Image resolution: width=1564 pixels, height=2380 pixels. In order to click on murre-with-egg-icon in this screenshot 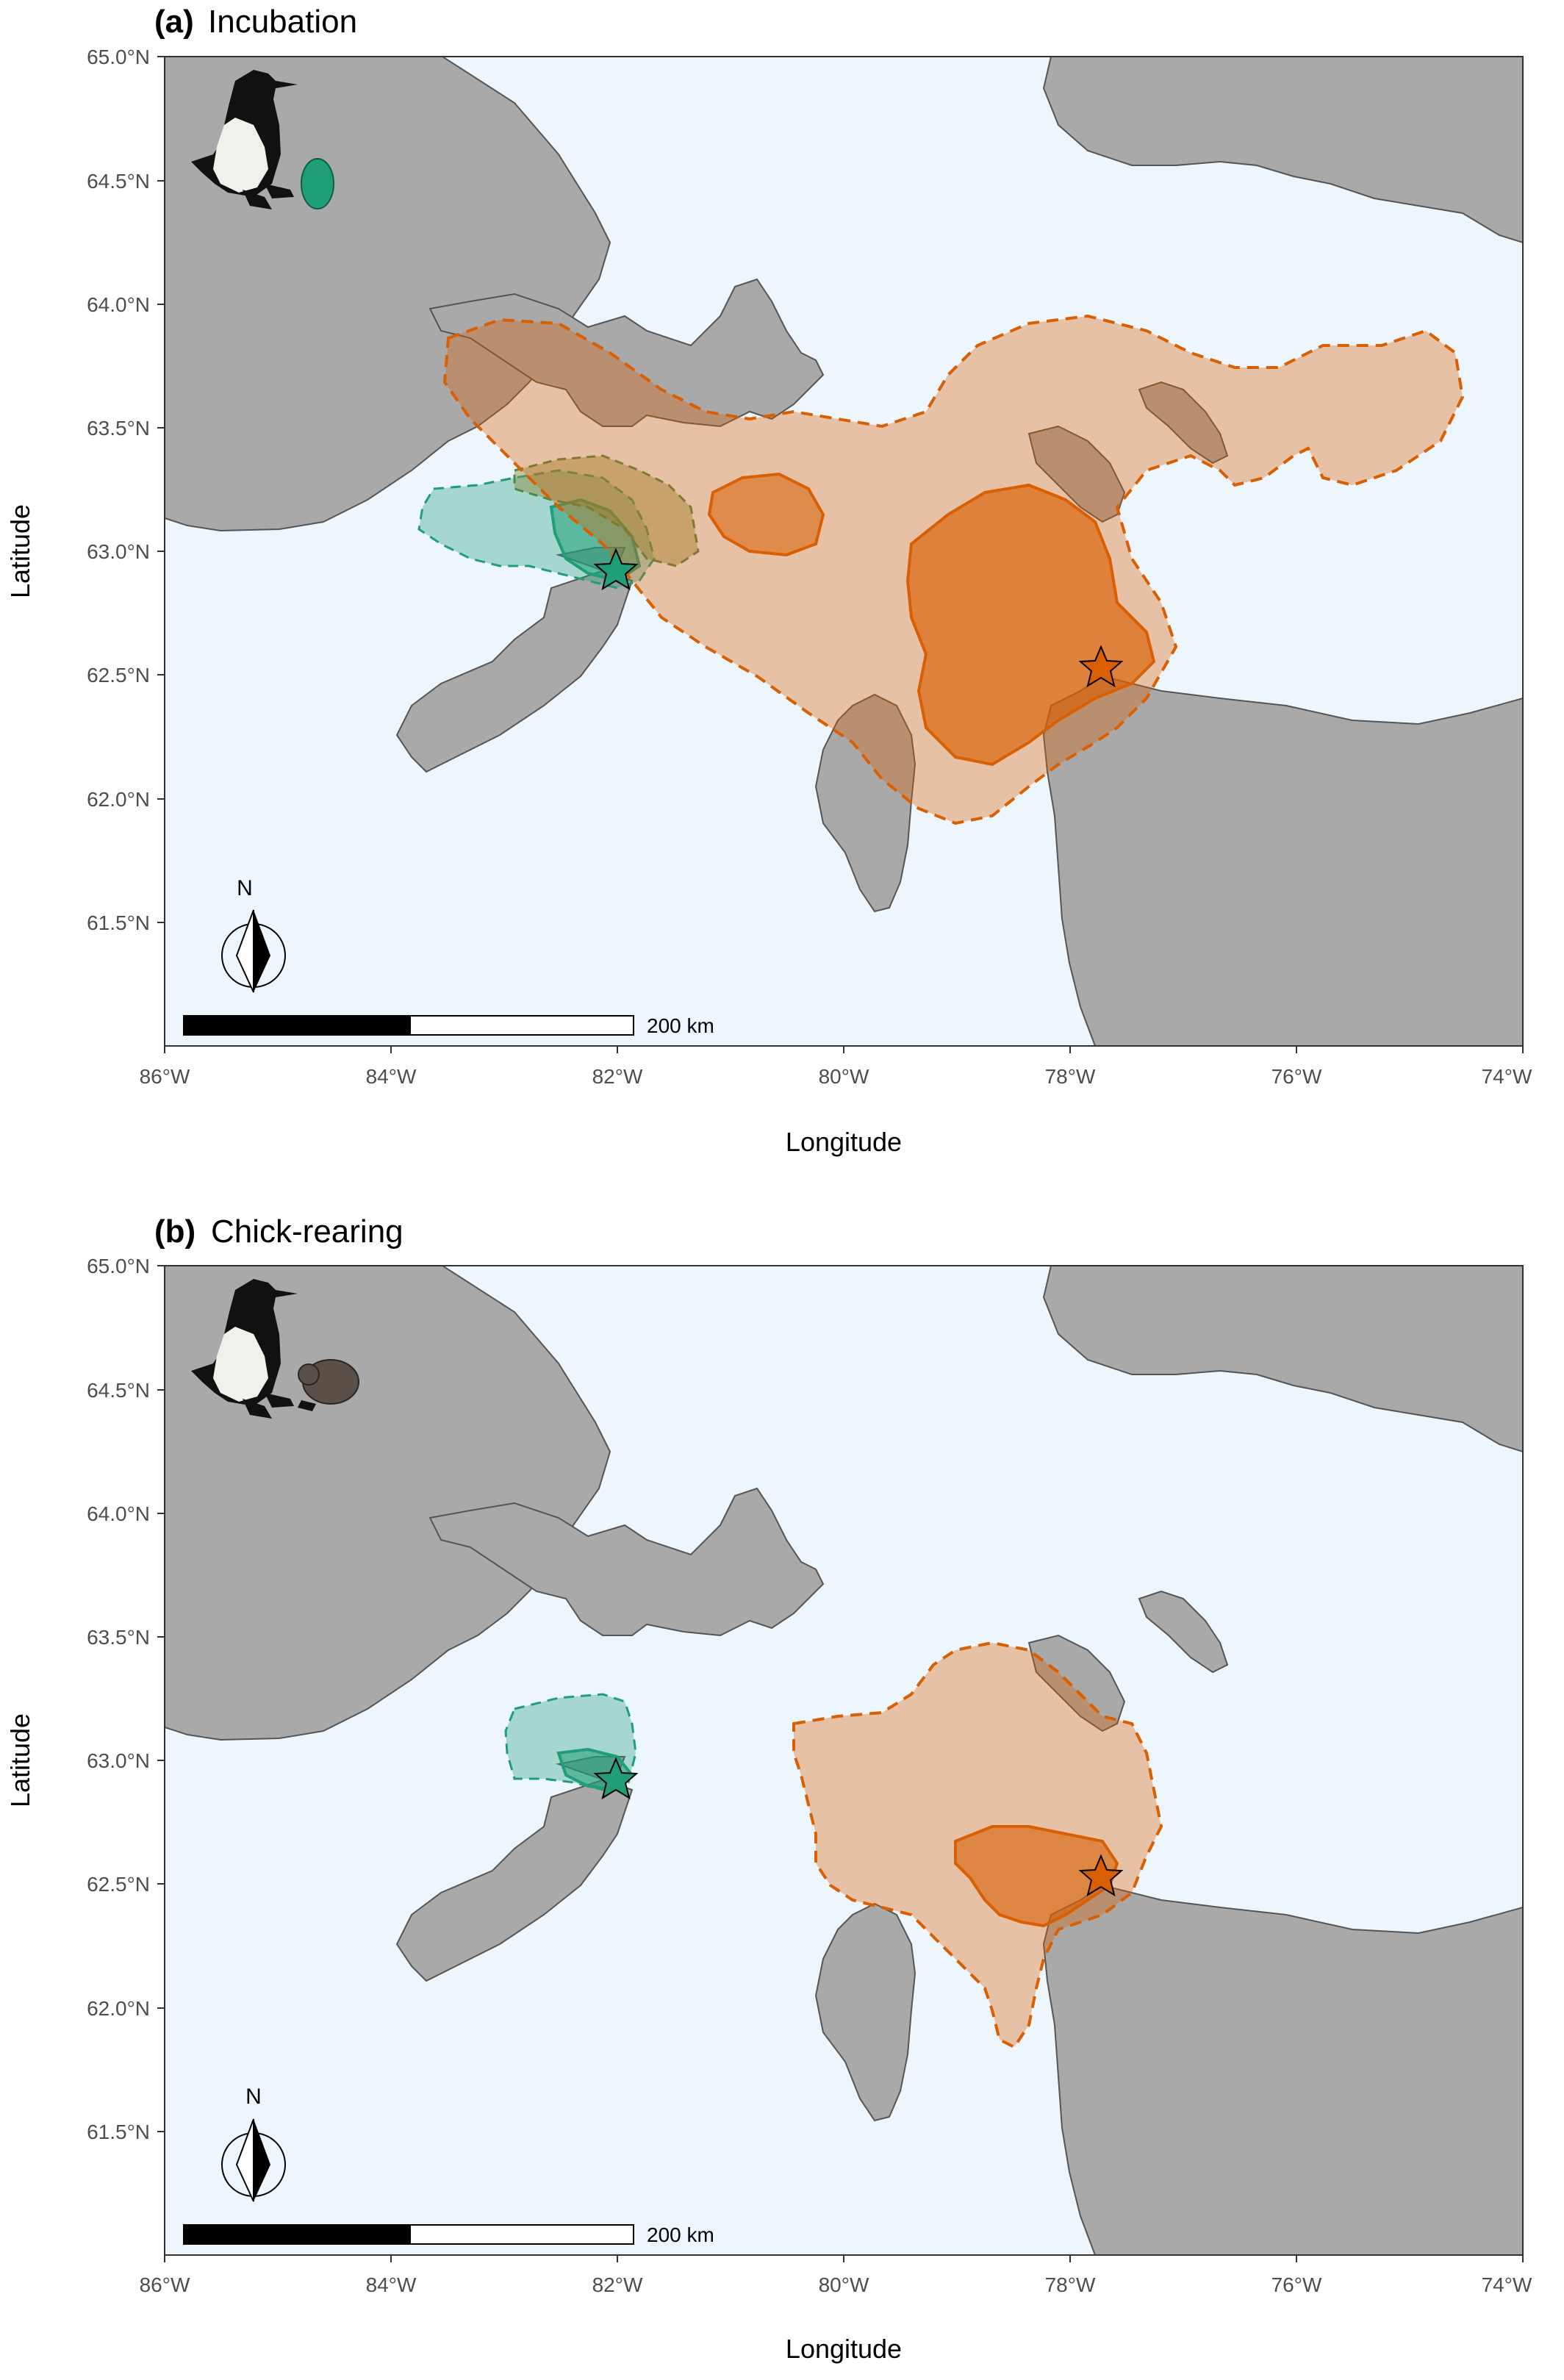, I will do `click(262, 139)`.